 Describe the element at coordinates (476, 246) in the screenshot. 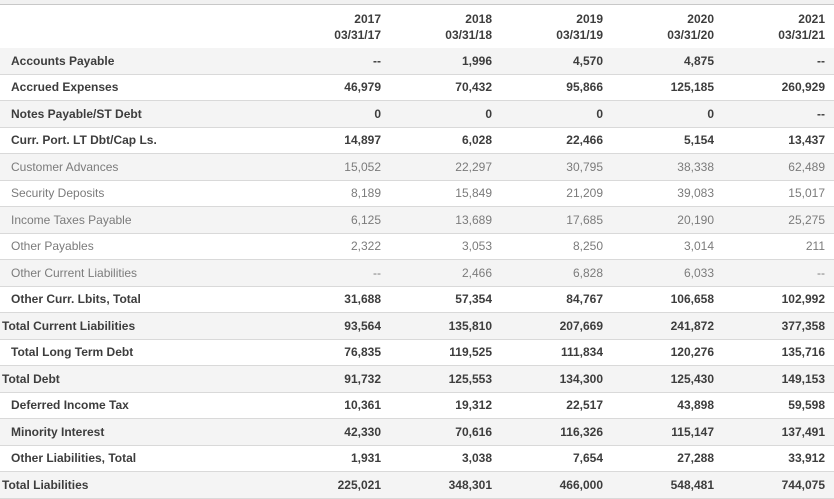

I see `cell-value: 3,053` at that location.